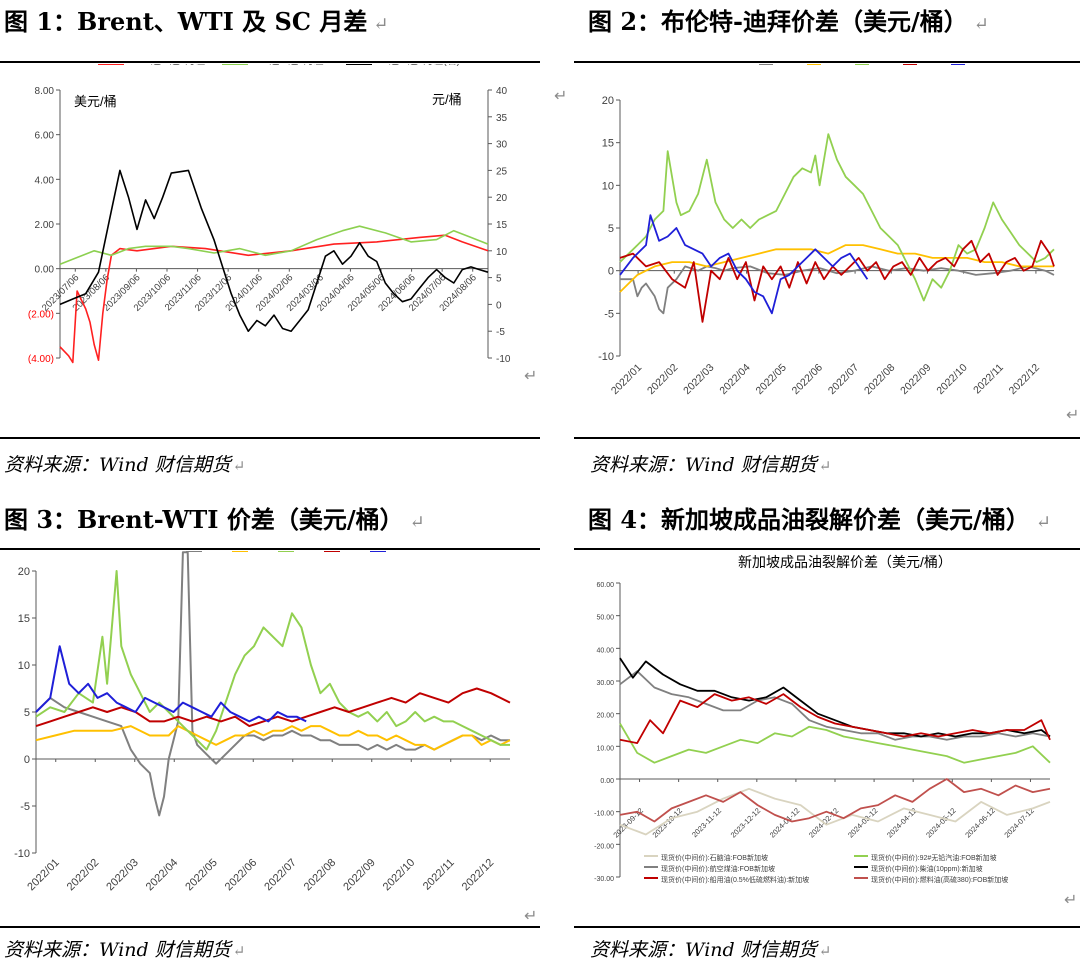  I want to click on legend-label: 现货价(中间价):柴油(10ppm):新加坡, so click(927, 868).